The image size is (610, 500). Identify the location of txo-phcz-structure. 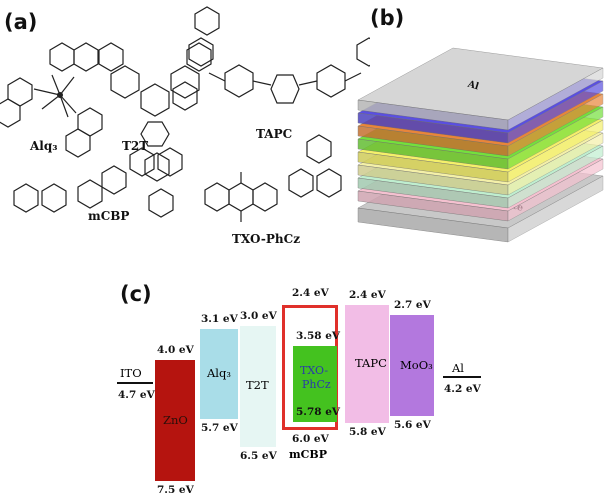
(273, 178).